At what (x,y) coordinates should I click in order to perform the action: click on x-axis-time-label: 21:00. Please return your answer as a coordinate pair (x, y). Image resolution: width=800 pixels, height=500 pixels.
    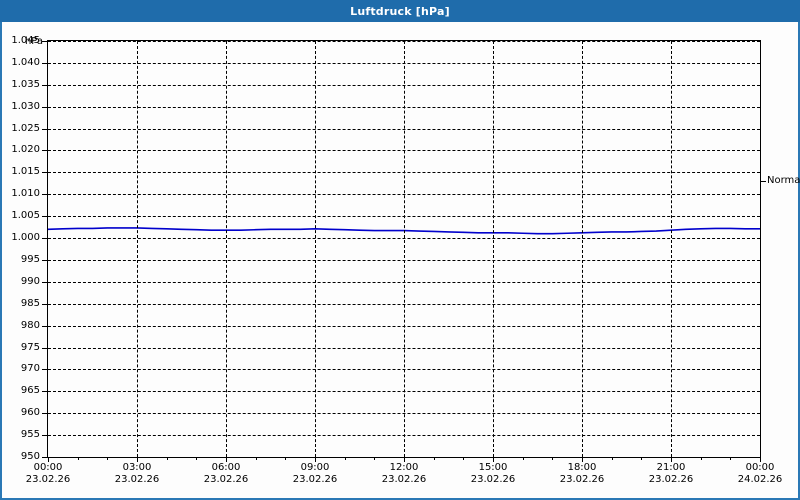
    Looking at the image, I should click on (671, 467).